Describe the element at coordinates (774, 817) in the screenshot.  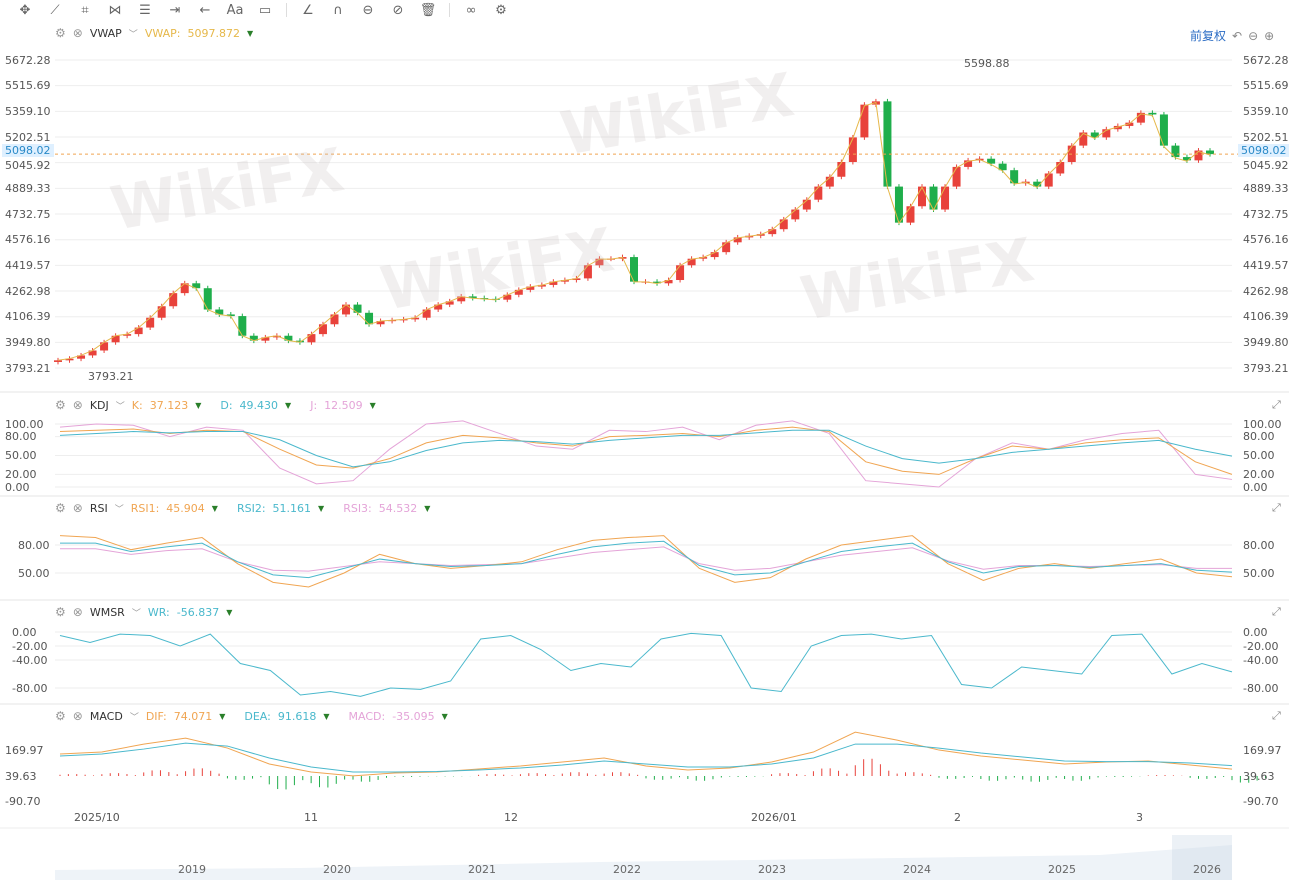
I see `date-tick: 2026/01` at that location.